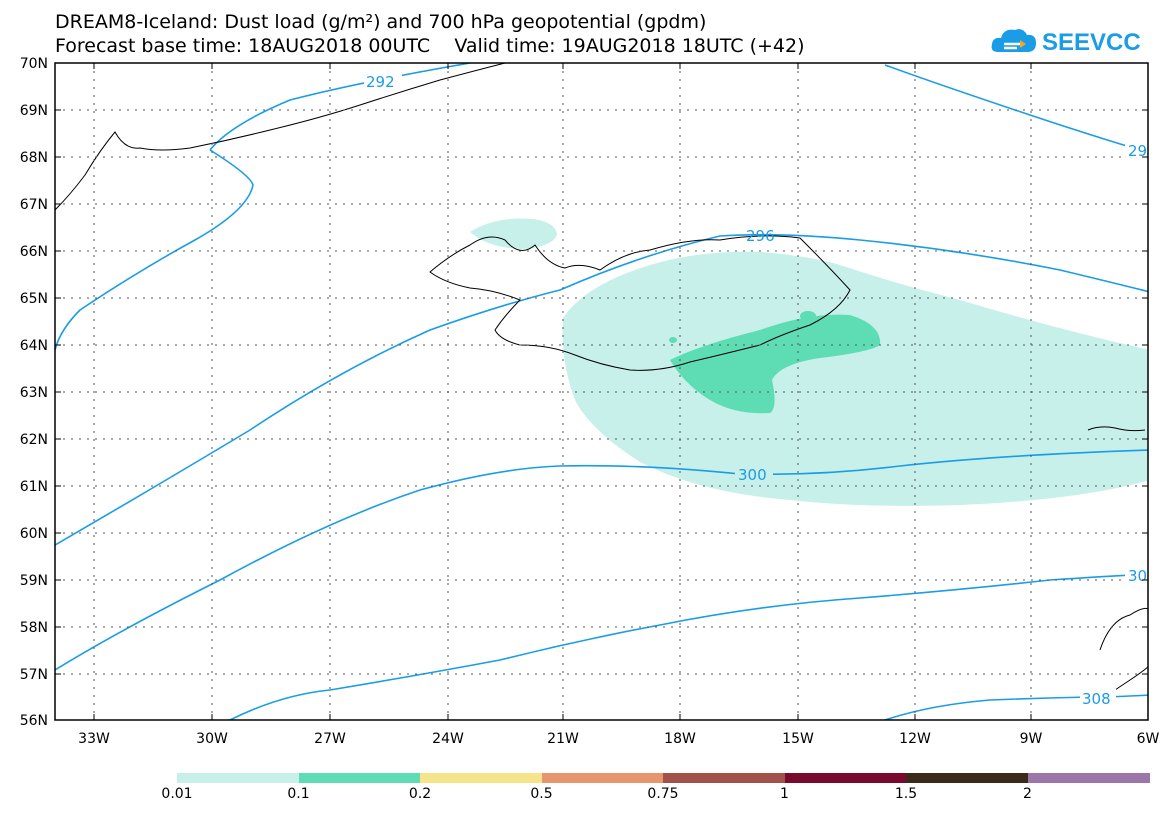 This screenshot has height=815, width=1175. What do you see at coordinates (34, 252) in the screenshot?
I see `lat-label: 66N` at bounding box center [34, 252].